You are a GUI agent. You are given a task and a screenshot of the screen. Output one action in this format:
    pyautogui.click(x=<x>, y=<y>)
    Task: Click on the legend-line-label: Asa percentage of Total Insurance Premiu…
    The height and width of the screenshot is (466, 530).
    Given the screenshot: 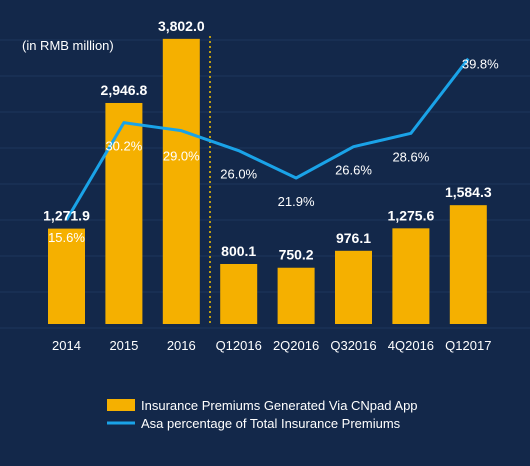 What is the action you would take?
    pyautogui.click(x=271, y=423)
    